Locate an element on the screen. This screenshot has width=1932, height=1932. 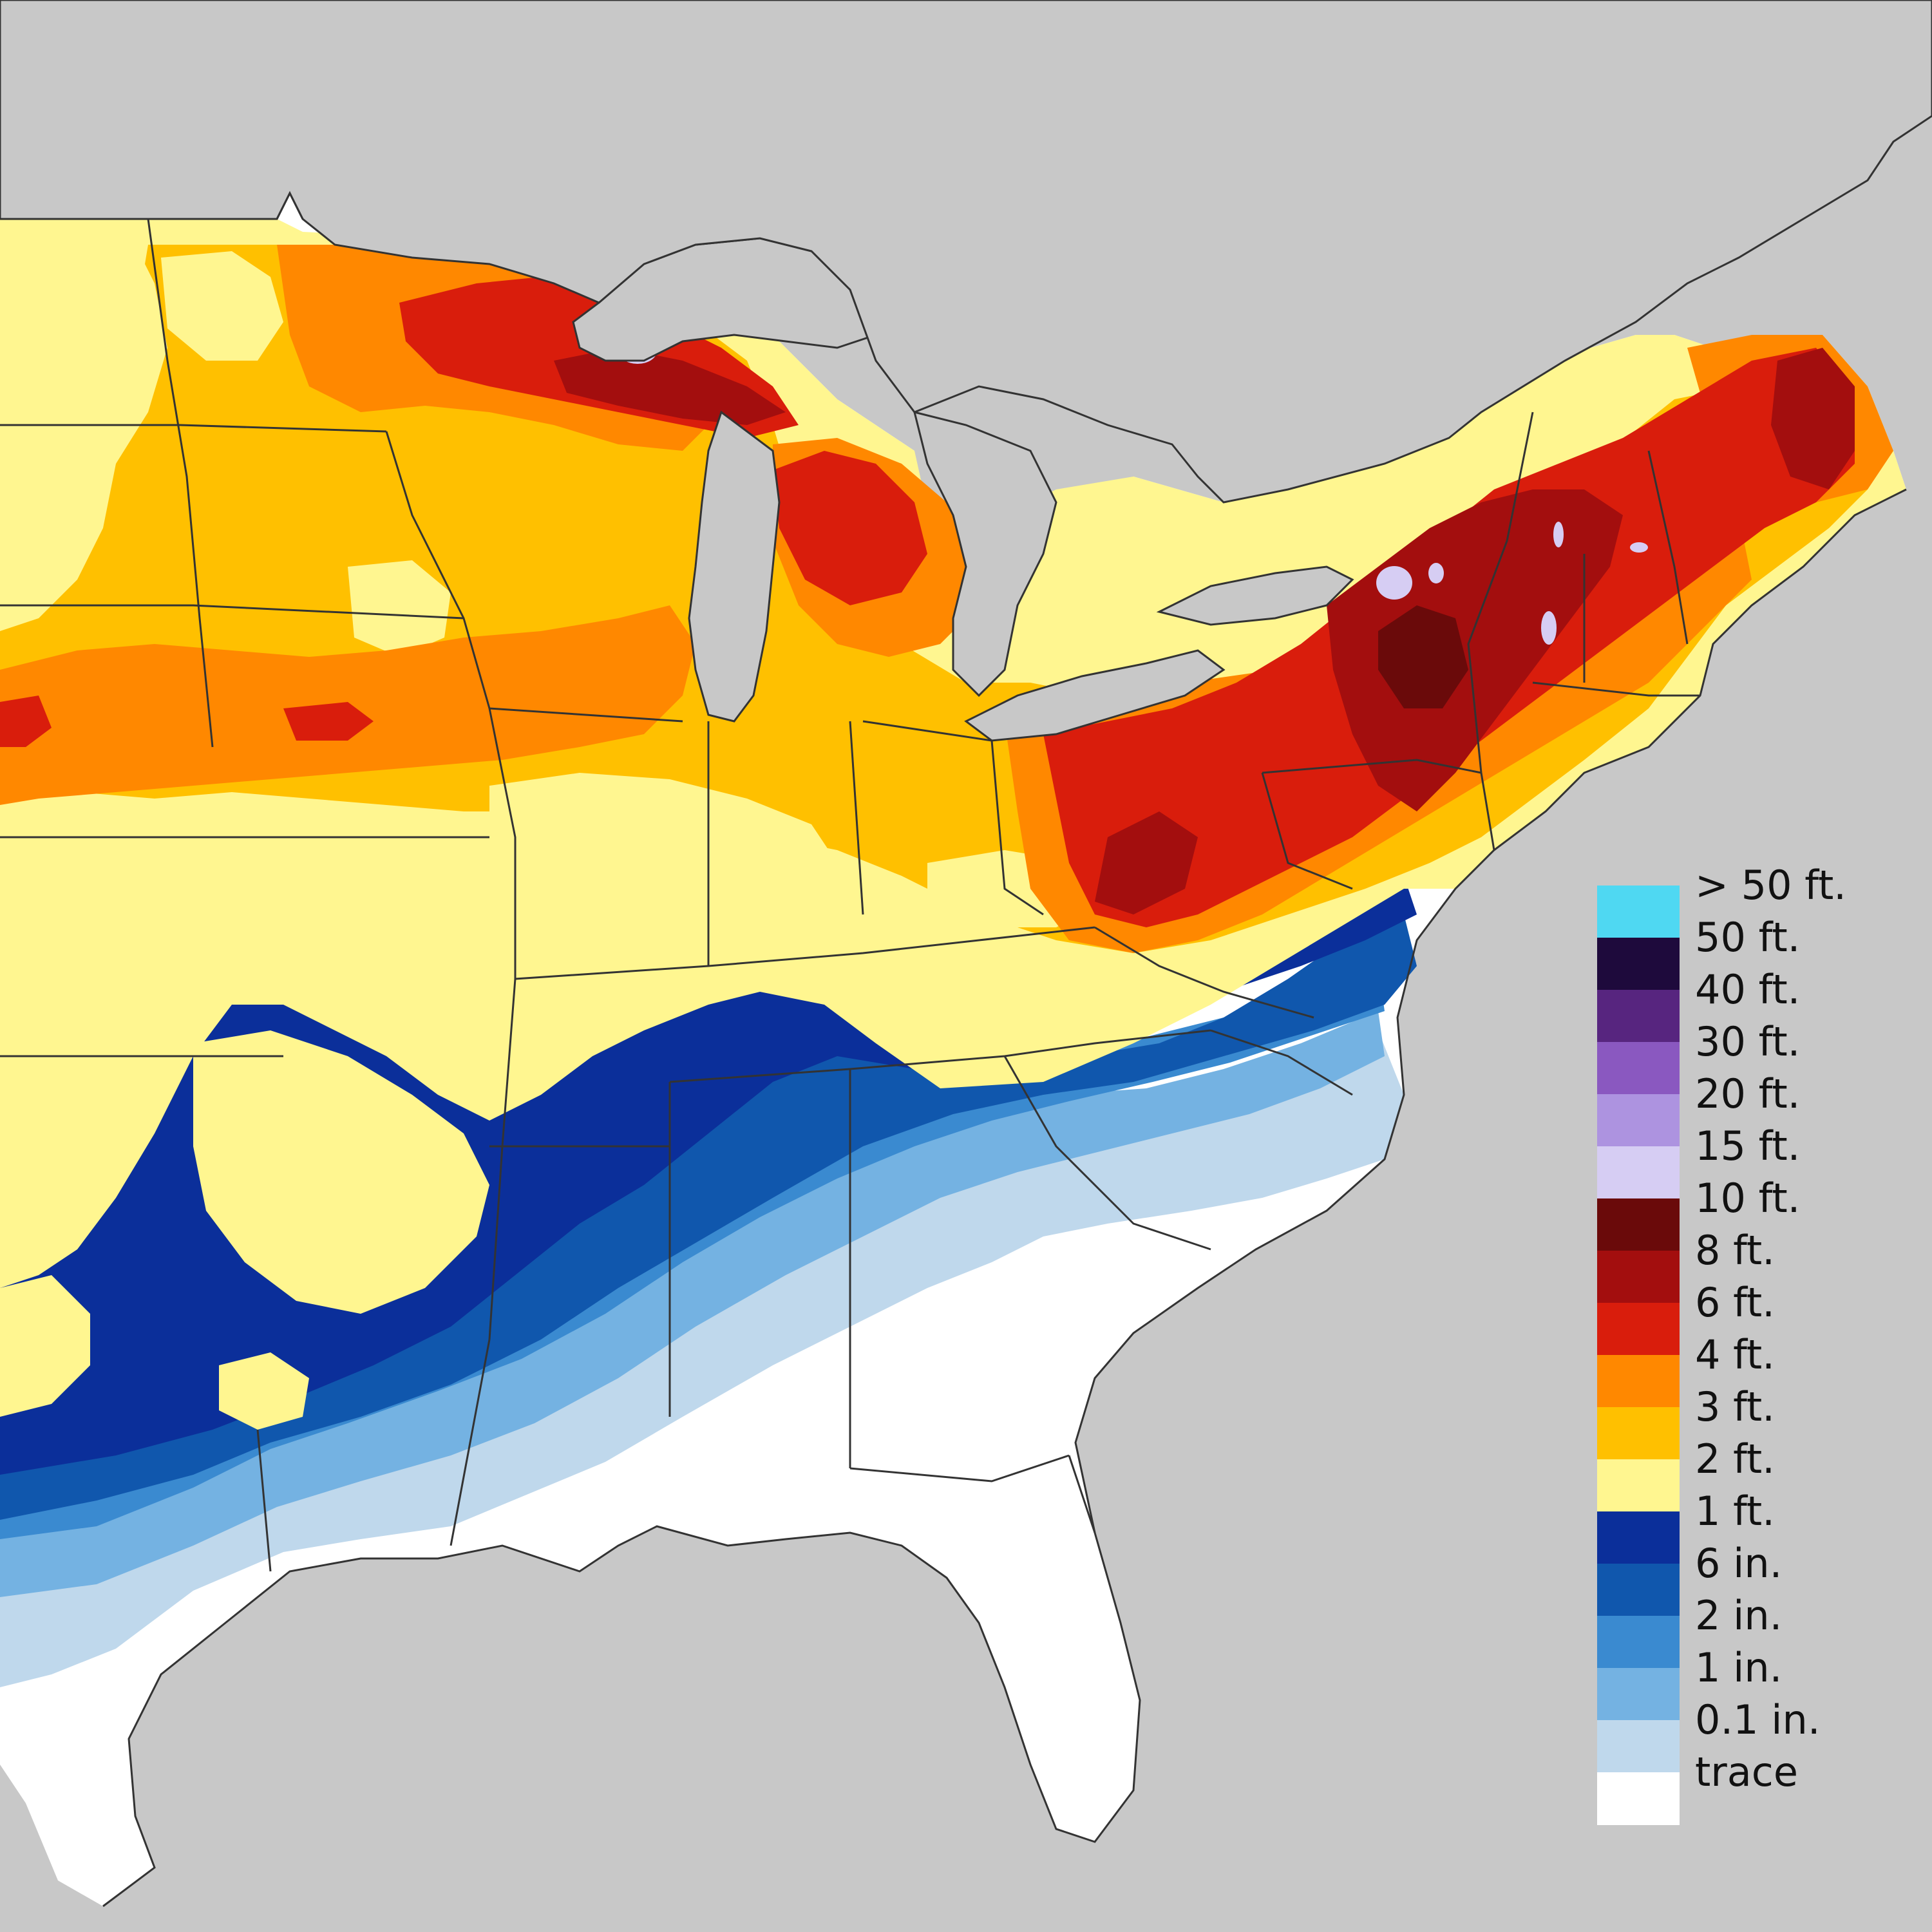
legend-label: 3 ft. is located at coordinates (1735, 1407).